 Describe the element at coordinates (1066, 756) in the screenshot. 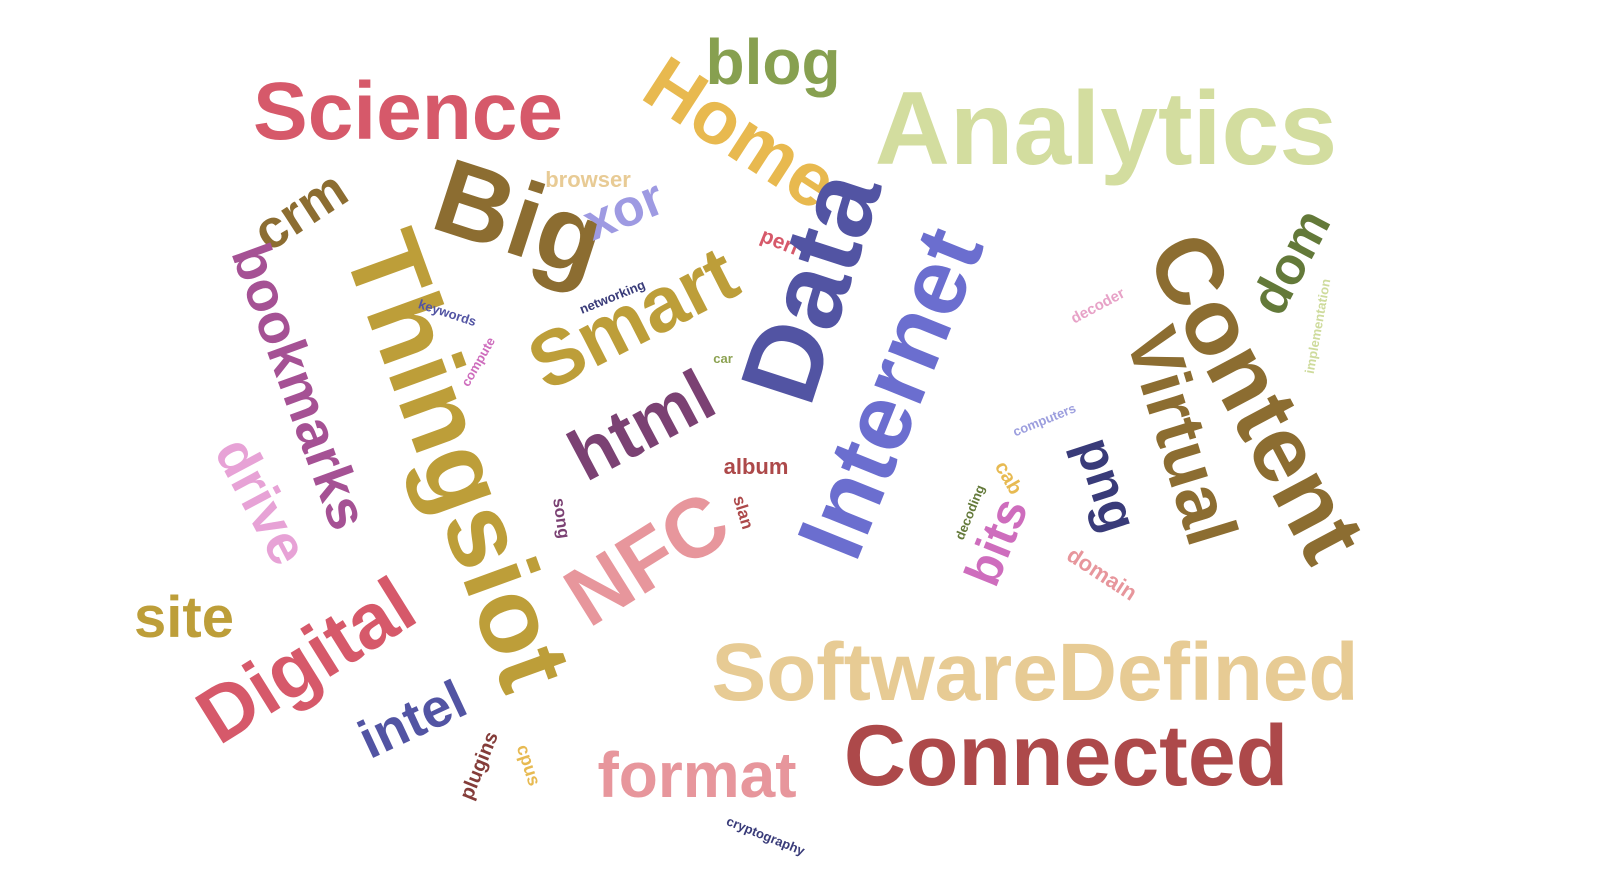

I see `word-connected: Connected` at that location.